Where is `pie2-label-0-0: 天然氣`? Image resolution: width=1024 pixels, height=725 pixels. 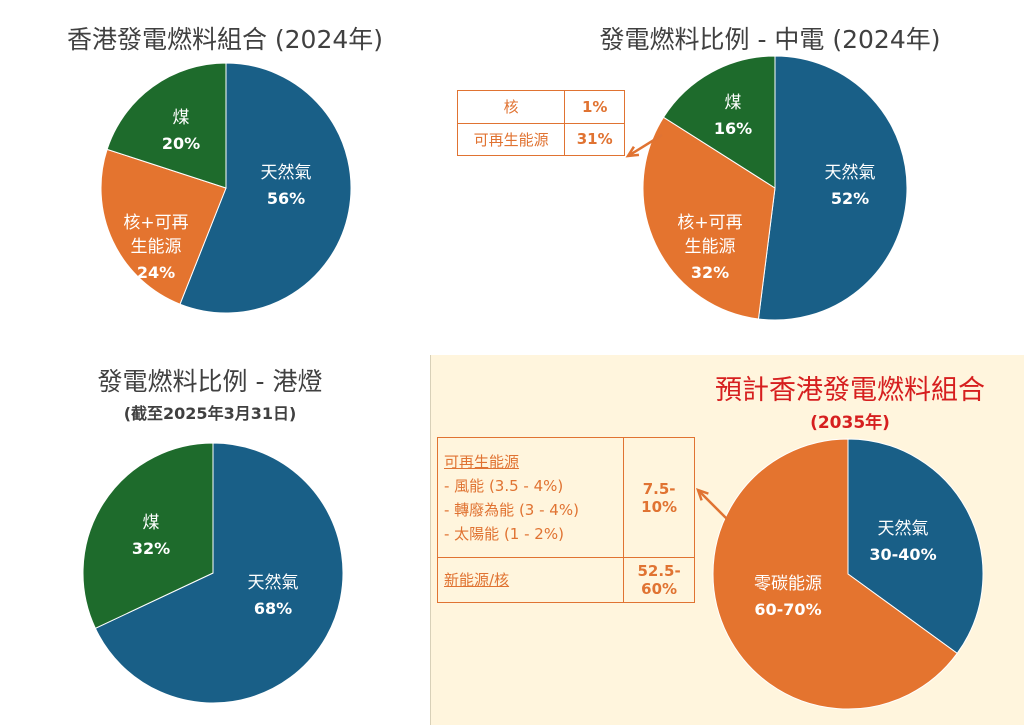 pie2-label-0-0: 天然氣 is located at coordinates (850, 173).